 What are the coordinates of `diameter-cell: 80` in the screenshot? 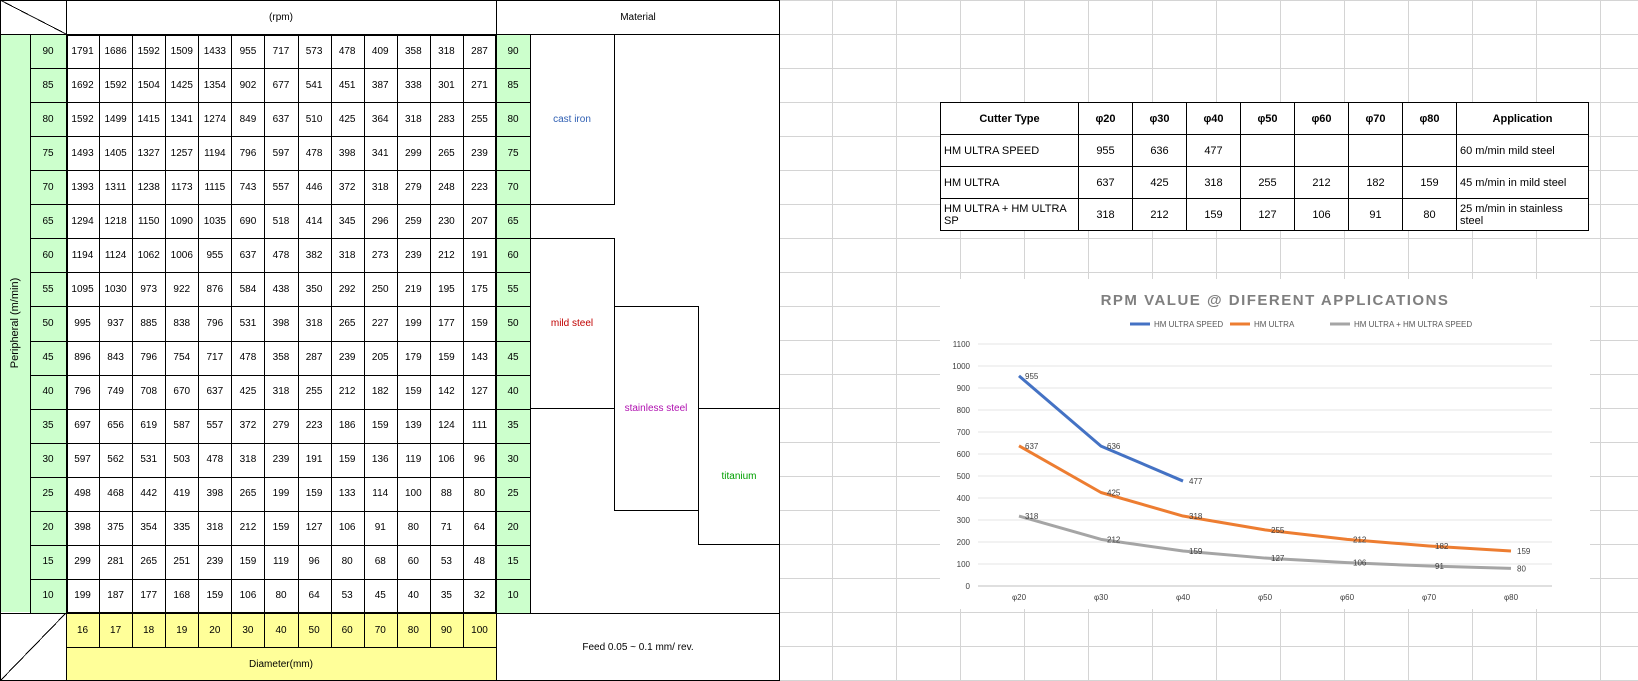 It's located at (413, 630).